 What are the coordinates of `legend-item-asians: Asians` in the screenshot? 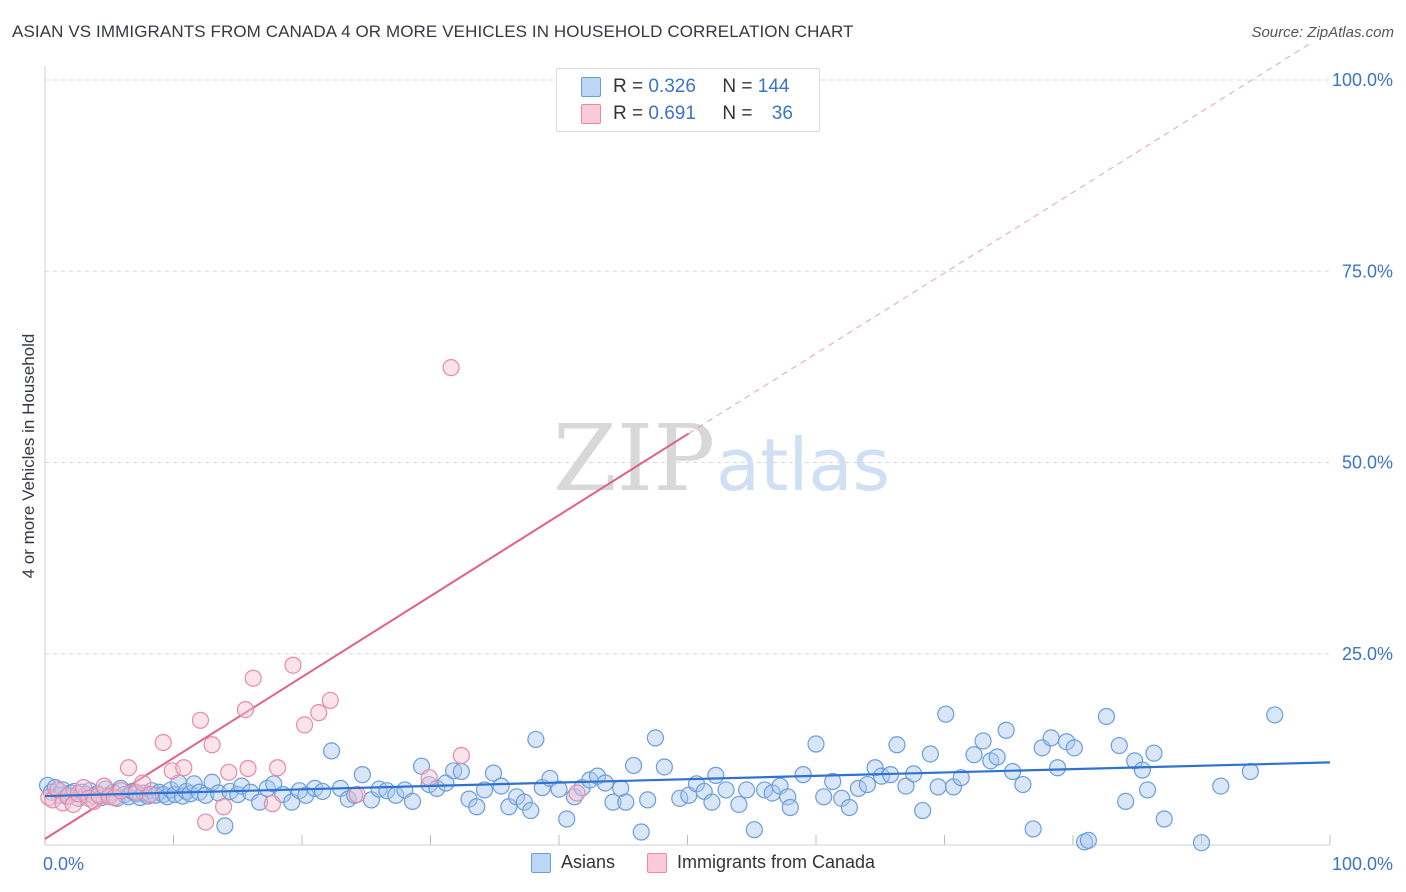 It's located at (572, 862).